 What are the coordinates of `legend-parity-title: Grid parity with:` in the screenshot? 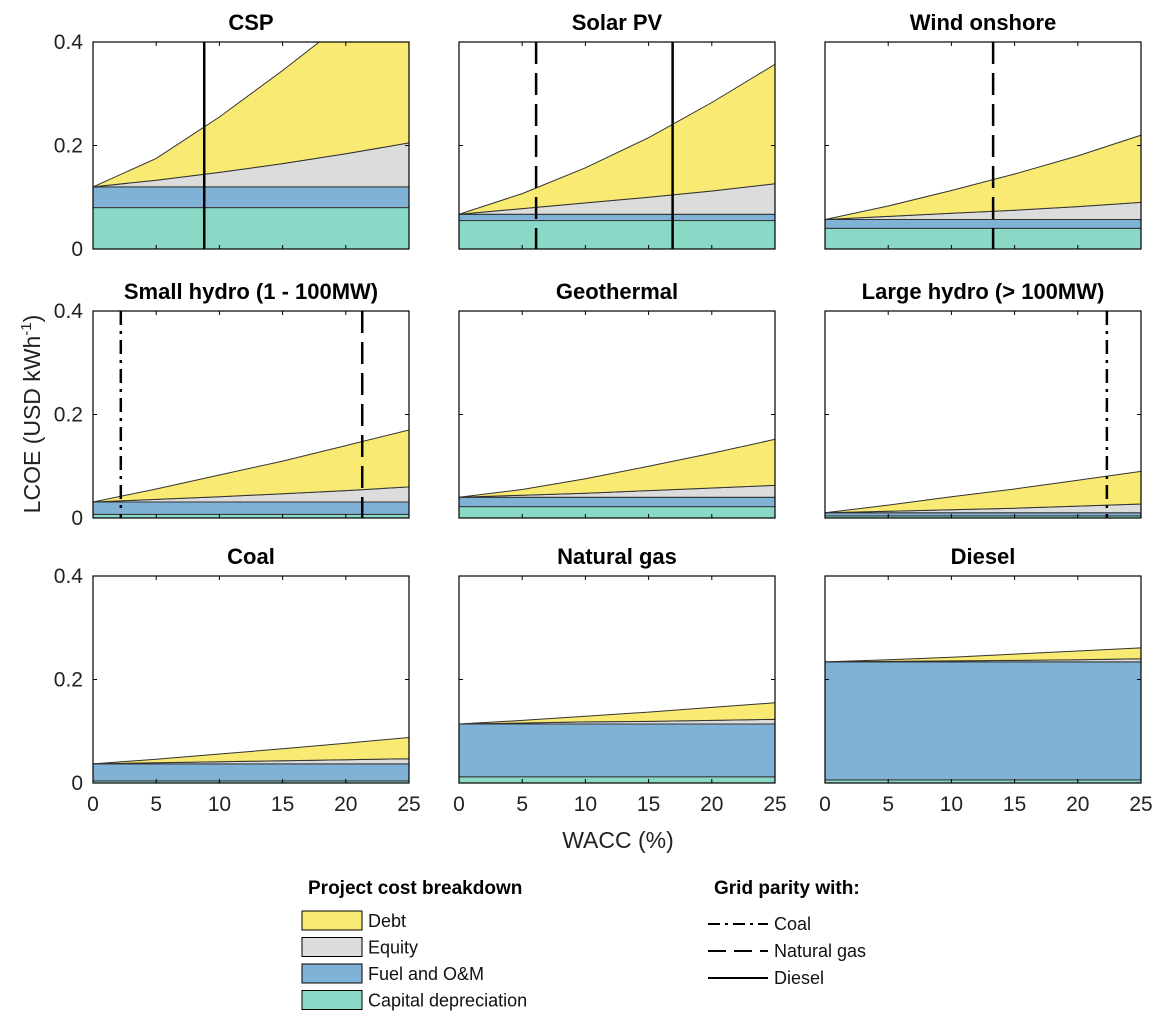 It's located at (787, 888).